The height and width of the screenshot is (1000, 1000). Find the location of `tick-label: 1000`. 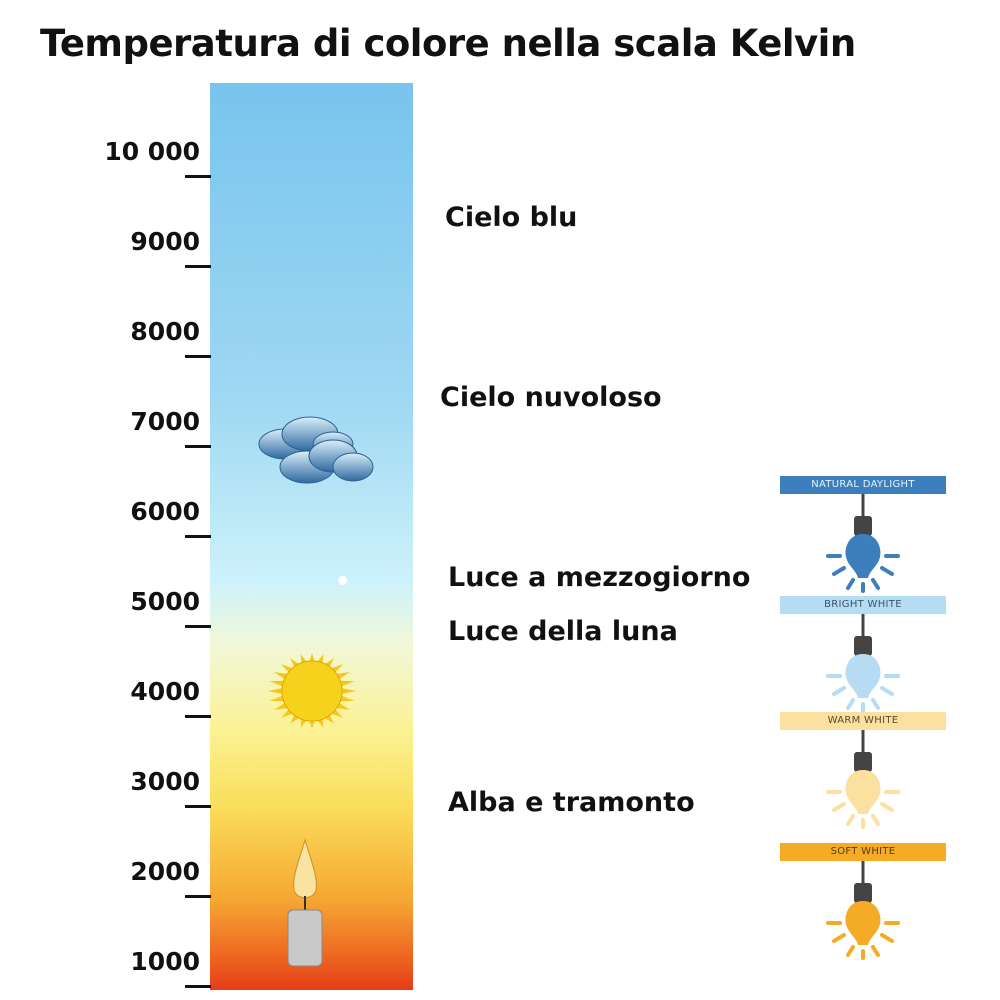

tick-label: 1000 is located at coordinates (165, 961).